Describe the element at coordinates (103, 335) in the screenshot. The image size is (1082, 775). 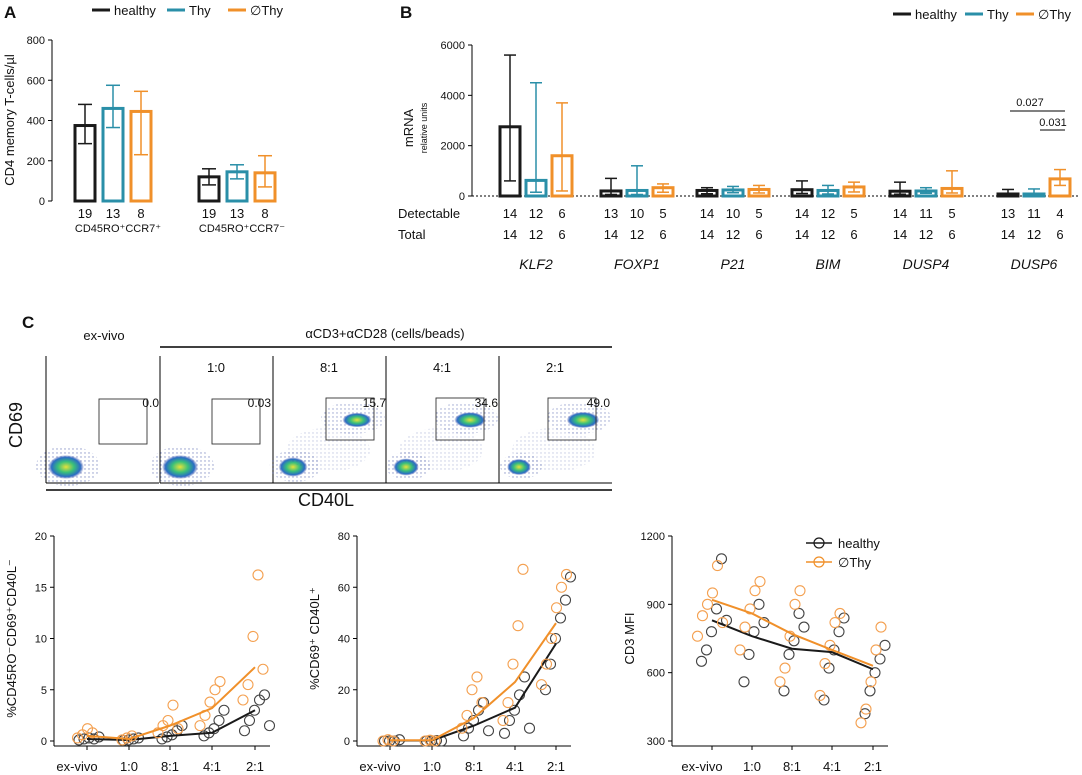
I see `header-exvivo: ex-vivo` at that location.